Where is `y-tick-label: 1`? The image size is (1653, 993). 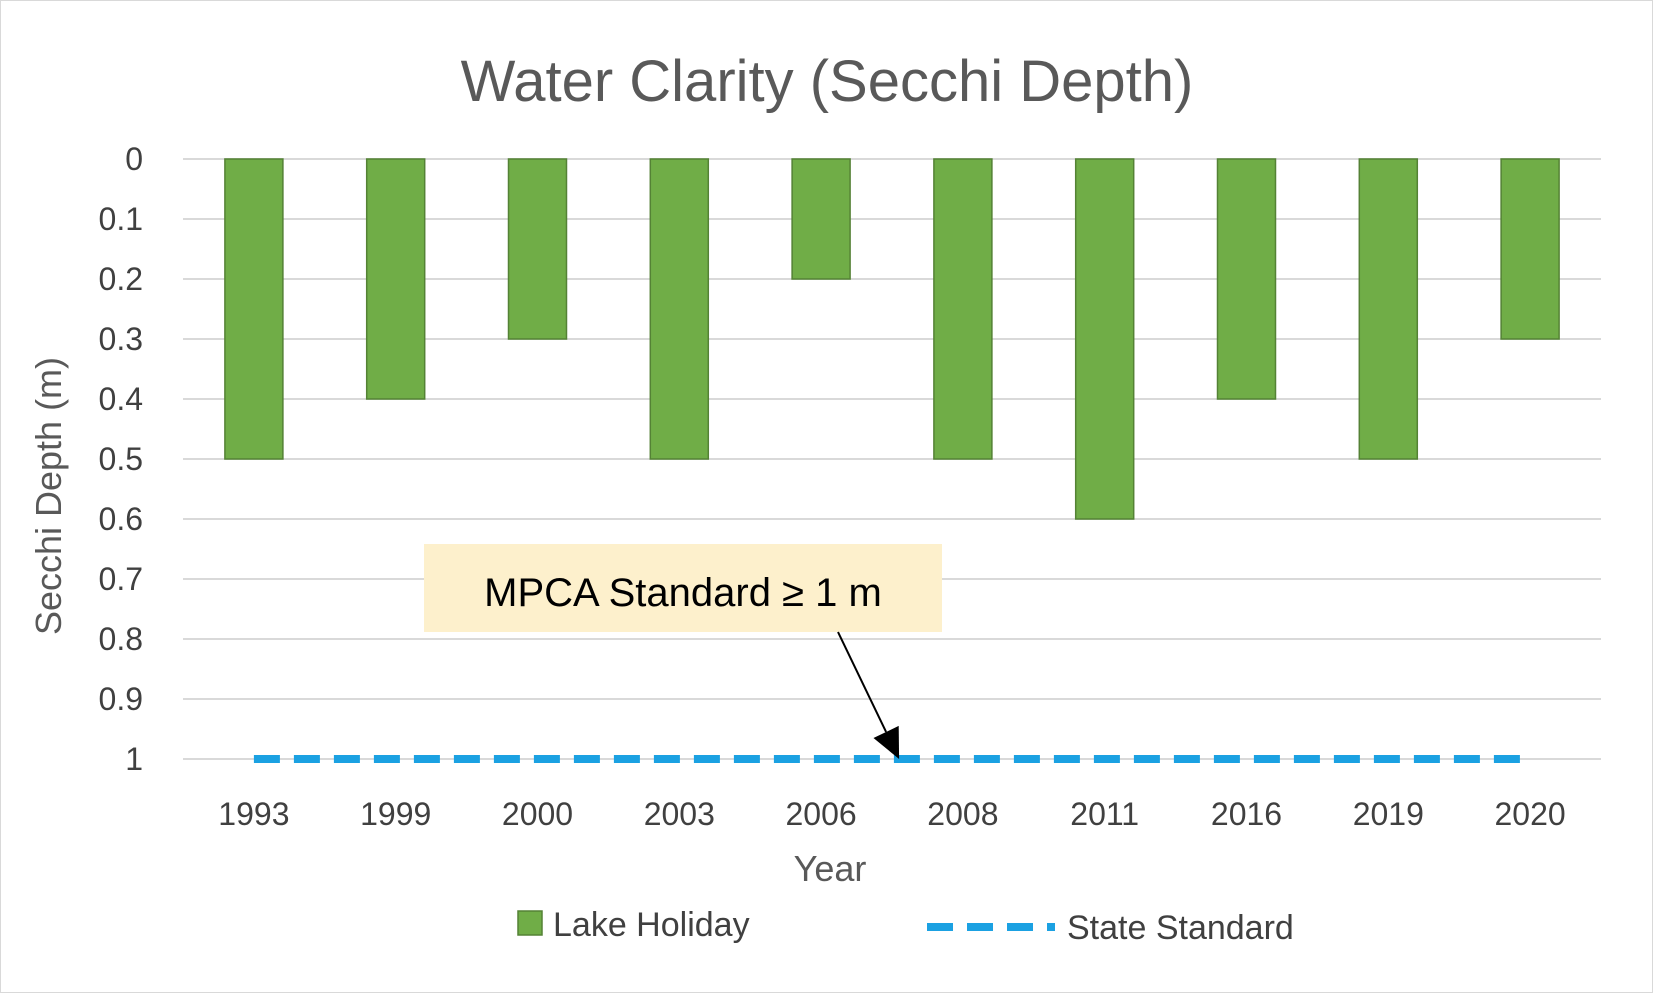
y-tick-label: 1 is located at coordinates (134, 759).